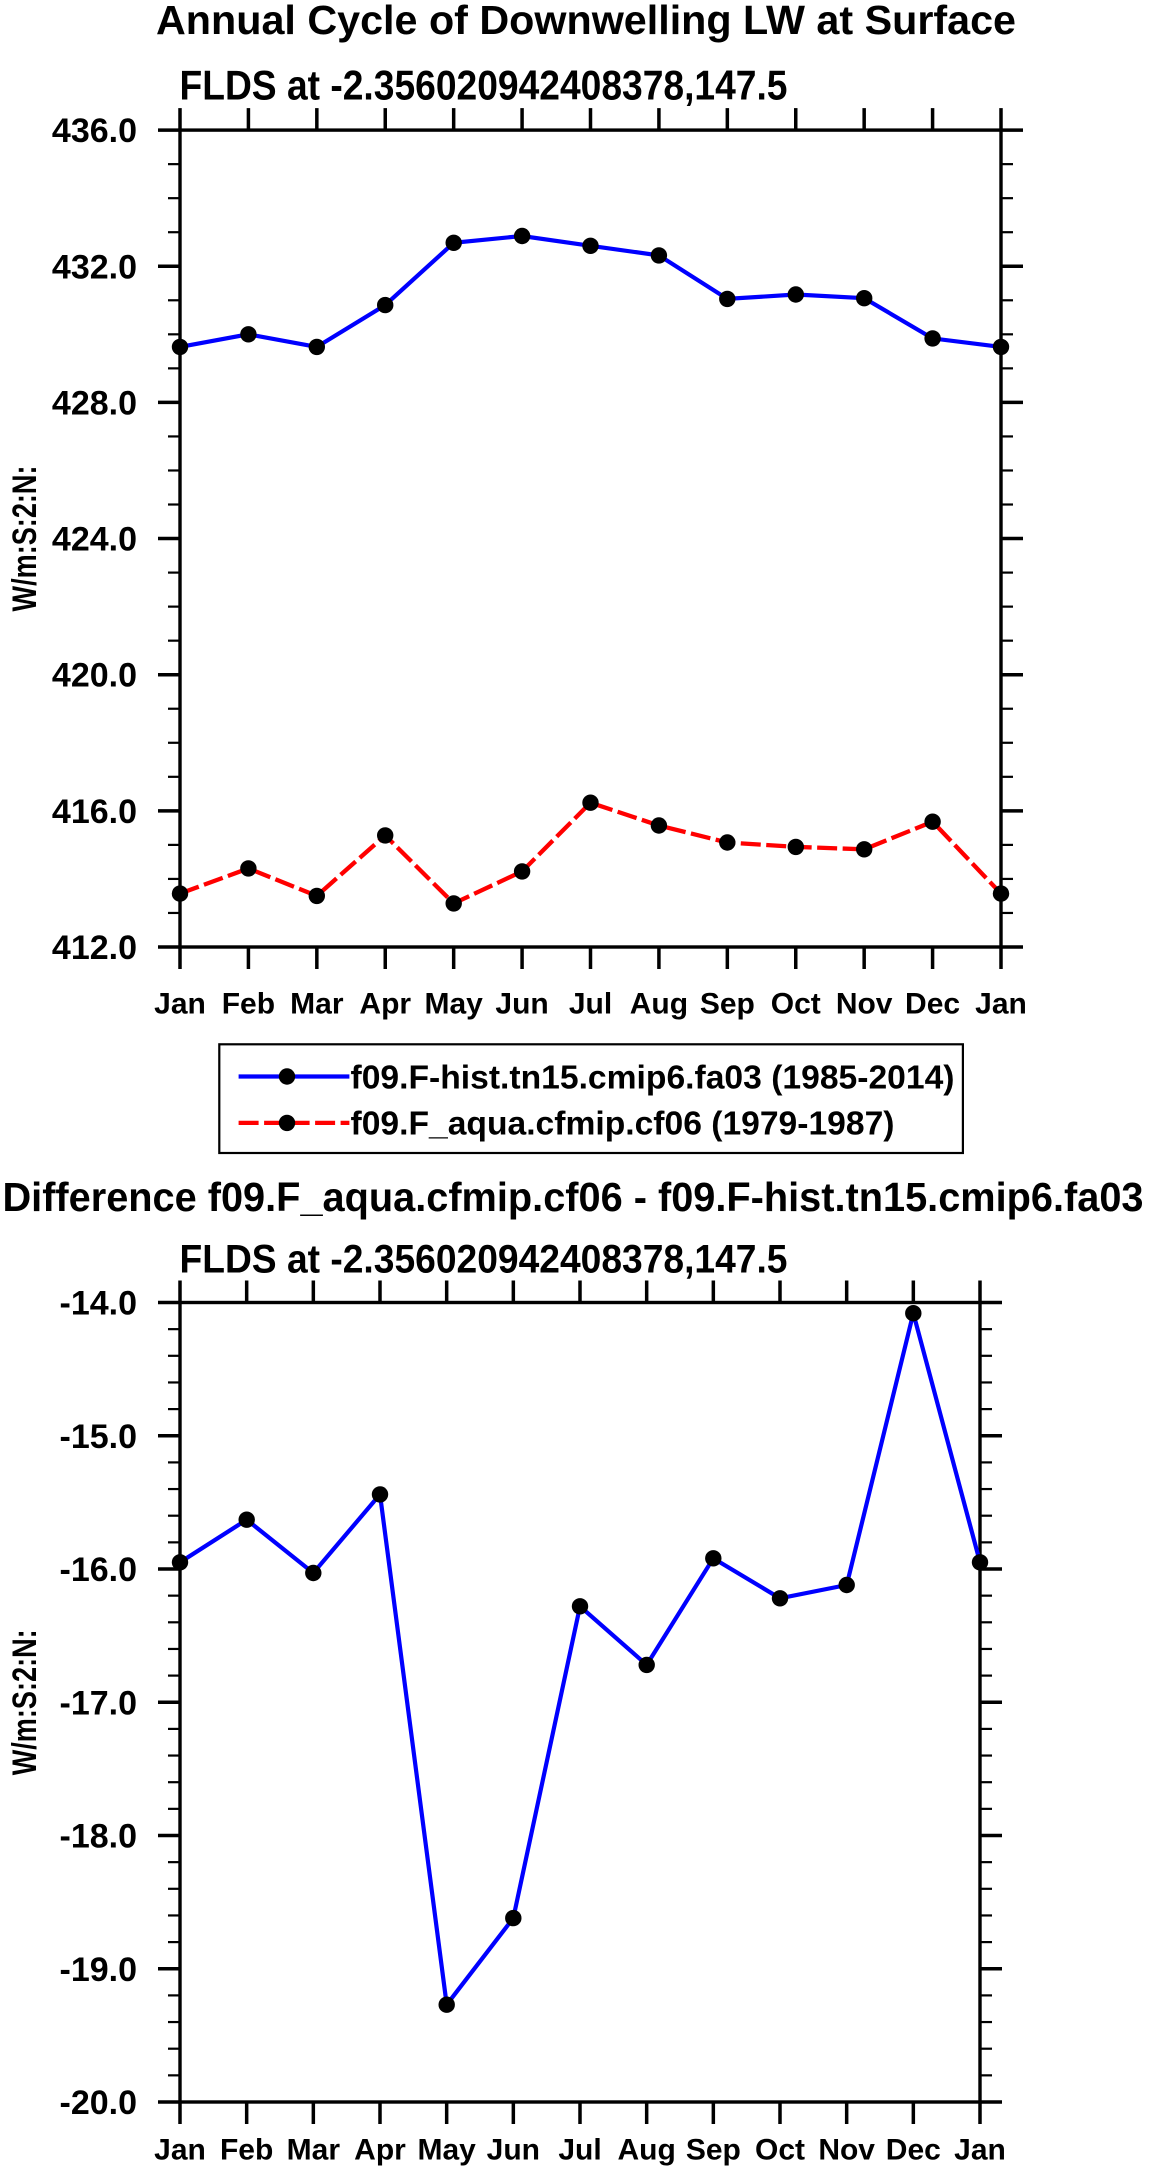 The image size is (1161, 2175). What do you see at coordinates (653, 1076) in the screenshot?
I see `svg-text:f09.F-hist.tn15.cmip6.fa03 (19: f09.F-hist.tn15.cmip6.fa03 (1985-2014)` at bounding box center [653, 1076].